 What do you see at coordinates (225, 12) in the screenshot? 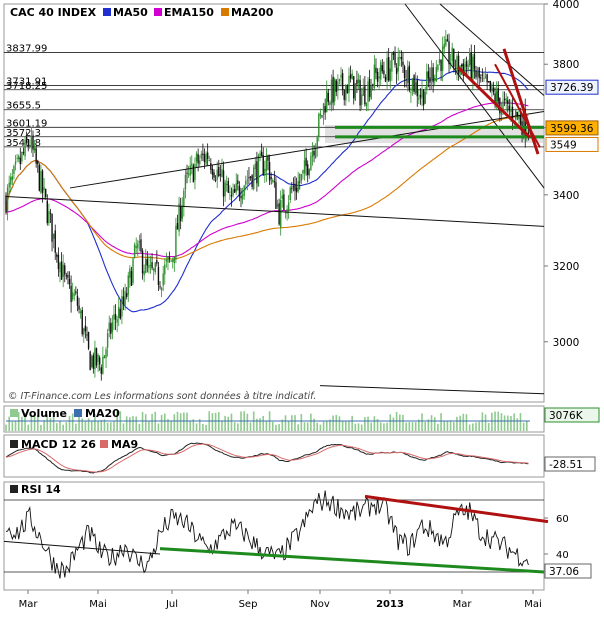
I see `legend-swatch-ma200` at bounding box center [225, 12].